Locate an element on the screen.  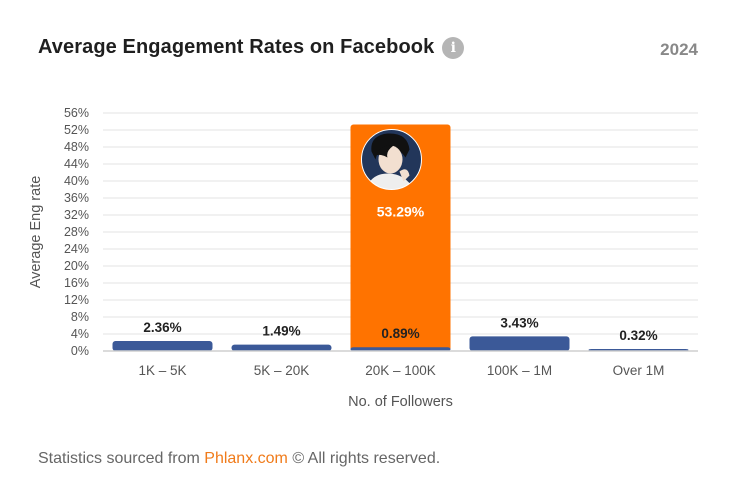
bar-value-label: 0.32% is located at coordinates (638, 335).